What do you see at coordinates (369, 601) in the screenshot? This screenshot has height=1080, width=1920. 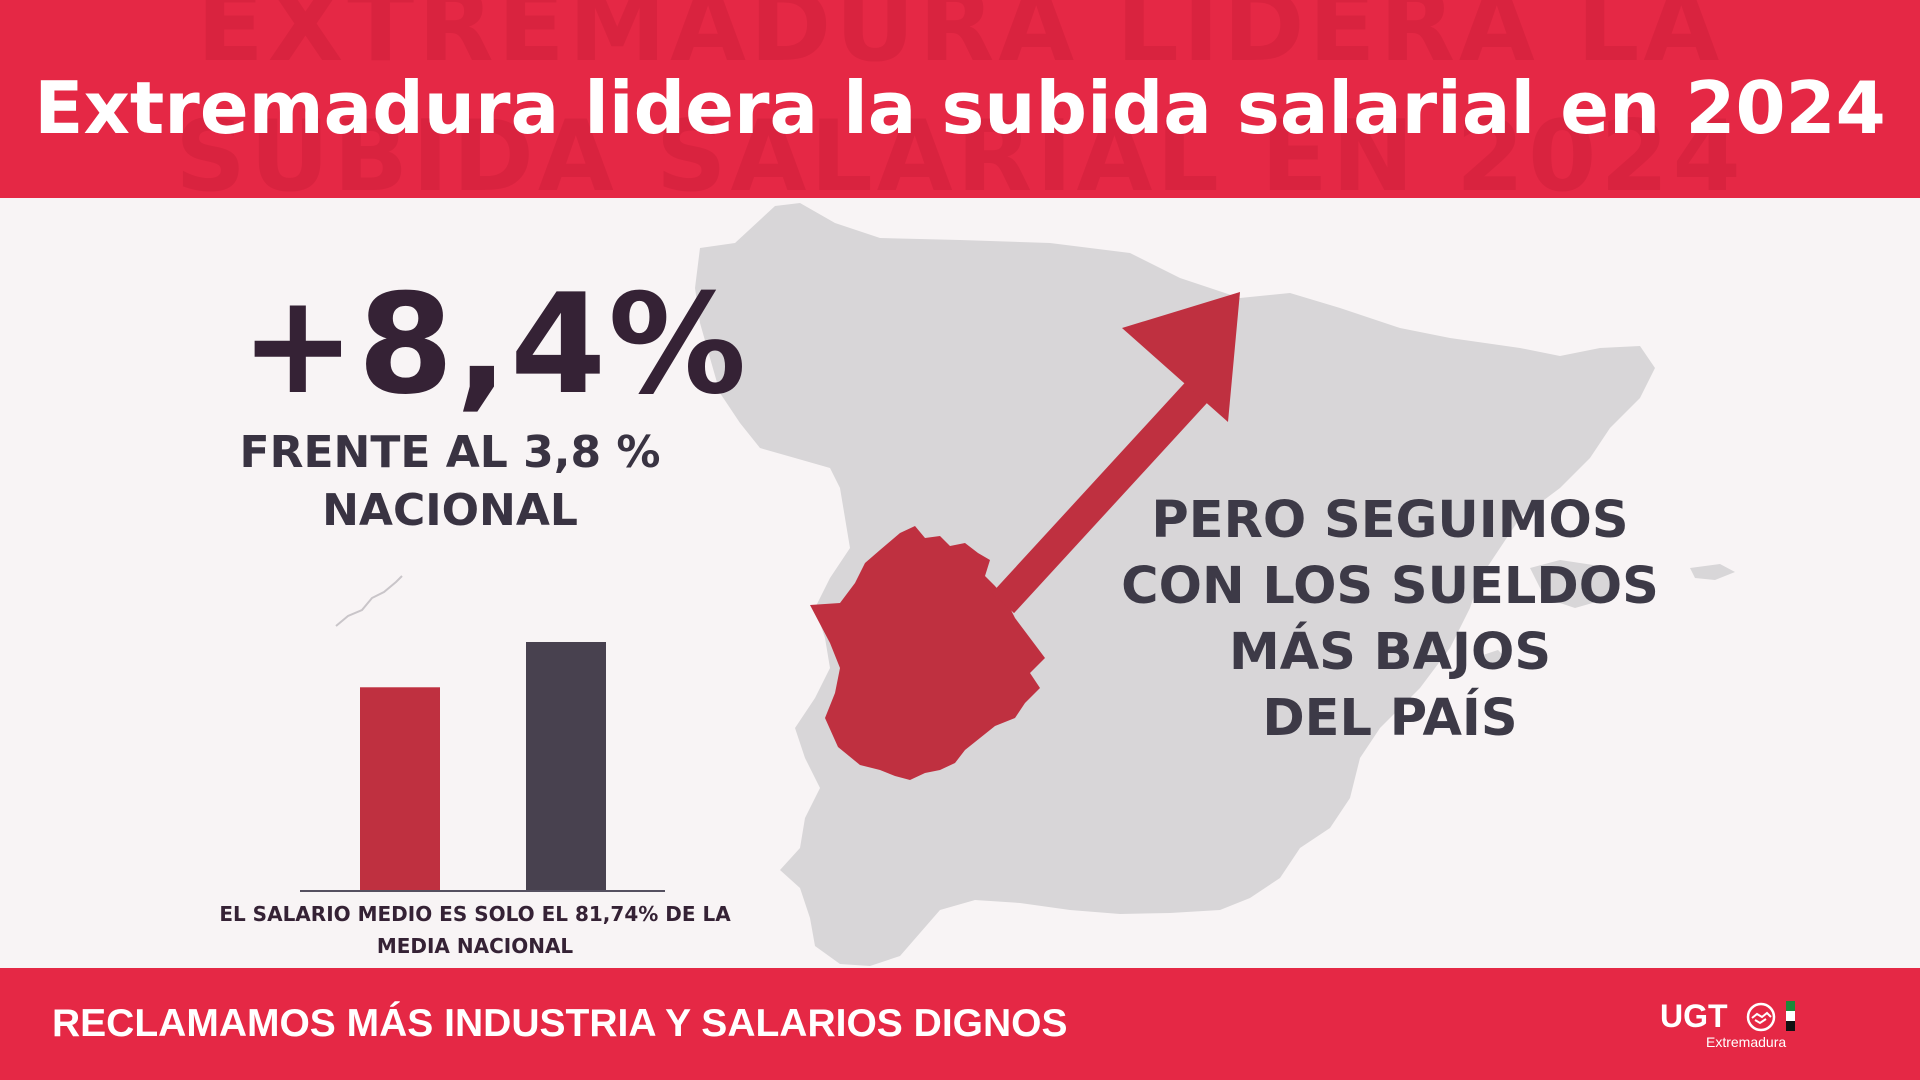 I see `coastline-fragment` at bounding box center [369, 601].